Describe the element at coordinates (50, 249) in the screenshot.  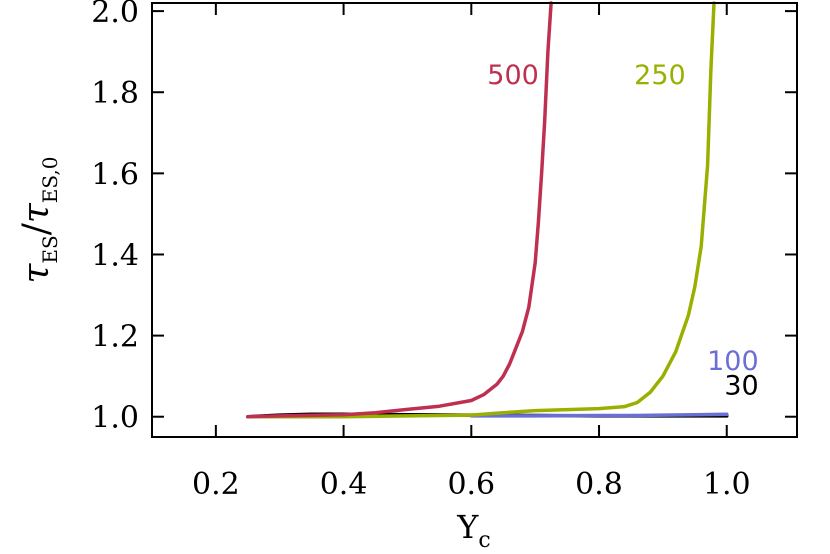
I see `y-axis-title-num-sub: ES` at that location.